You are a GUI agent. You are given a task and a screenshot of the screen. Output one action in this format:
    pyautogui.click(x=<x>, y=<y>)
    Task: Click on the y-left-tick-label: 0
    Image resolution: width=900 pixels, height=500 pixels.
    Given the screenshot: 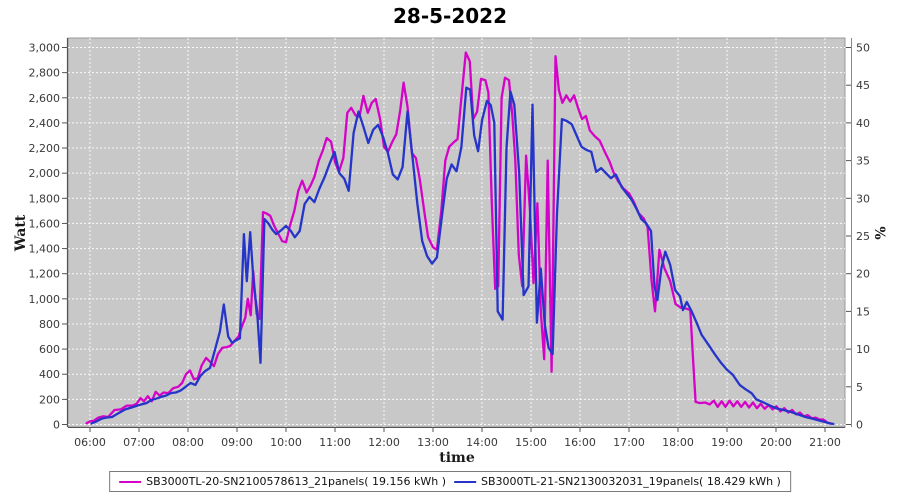 What is the action you would take?
    pyautogui.click(x=56, y=425)
    